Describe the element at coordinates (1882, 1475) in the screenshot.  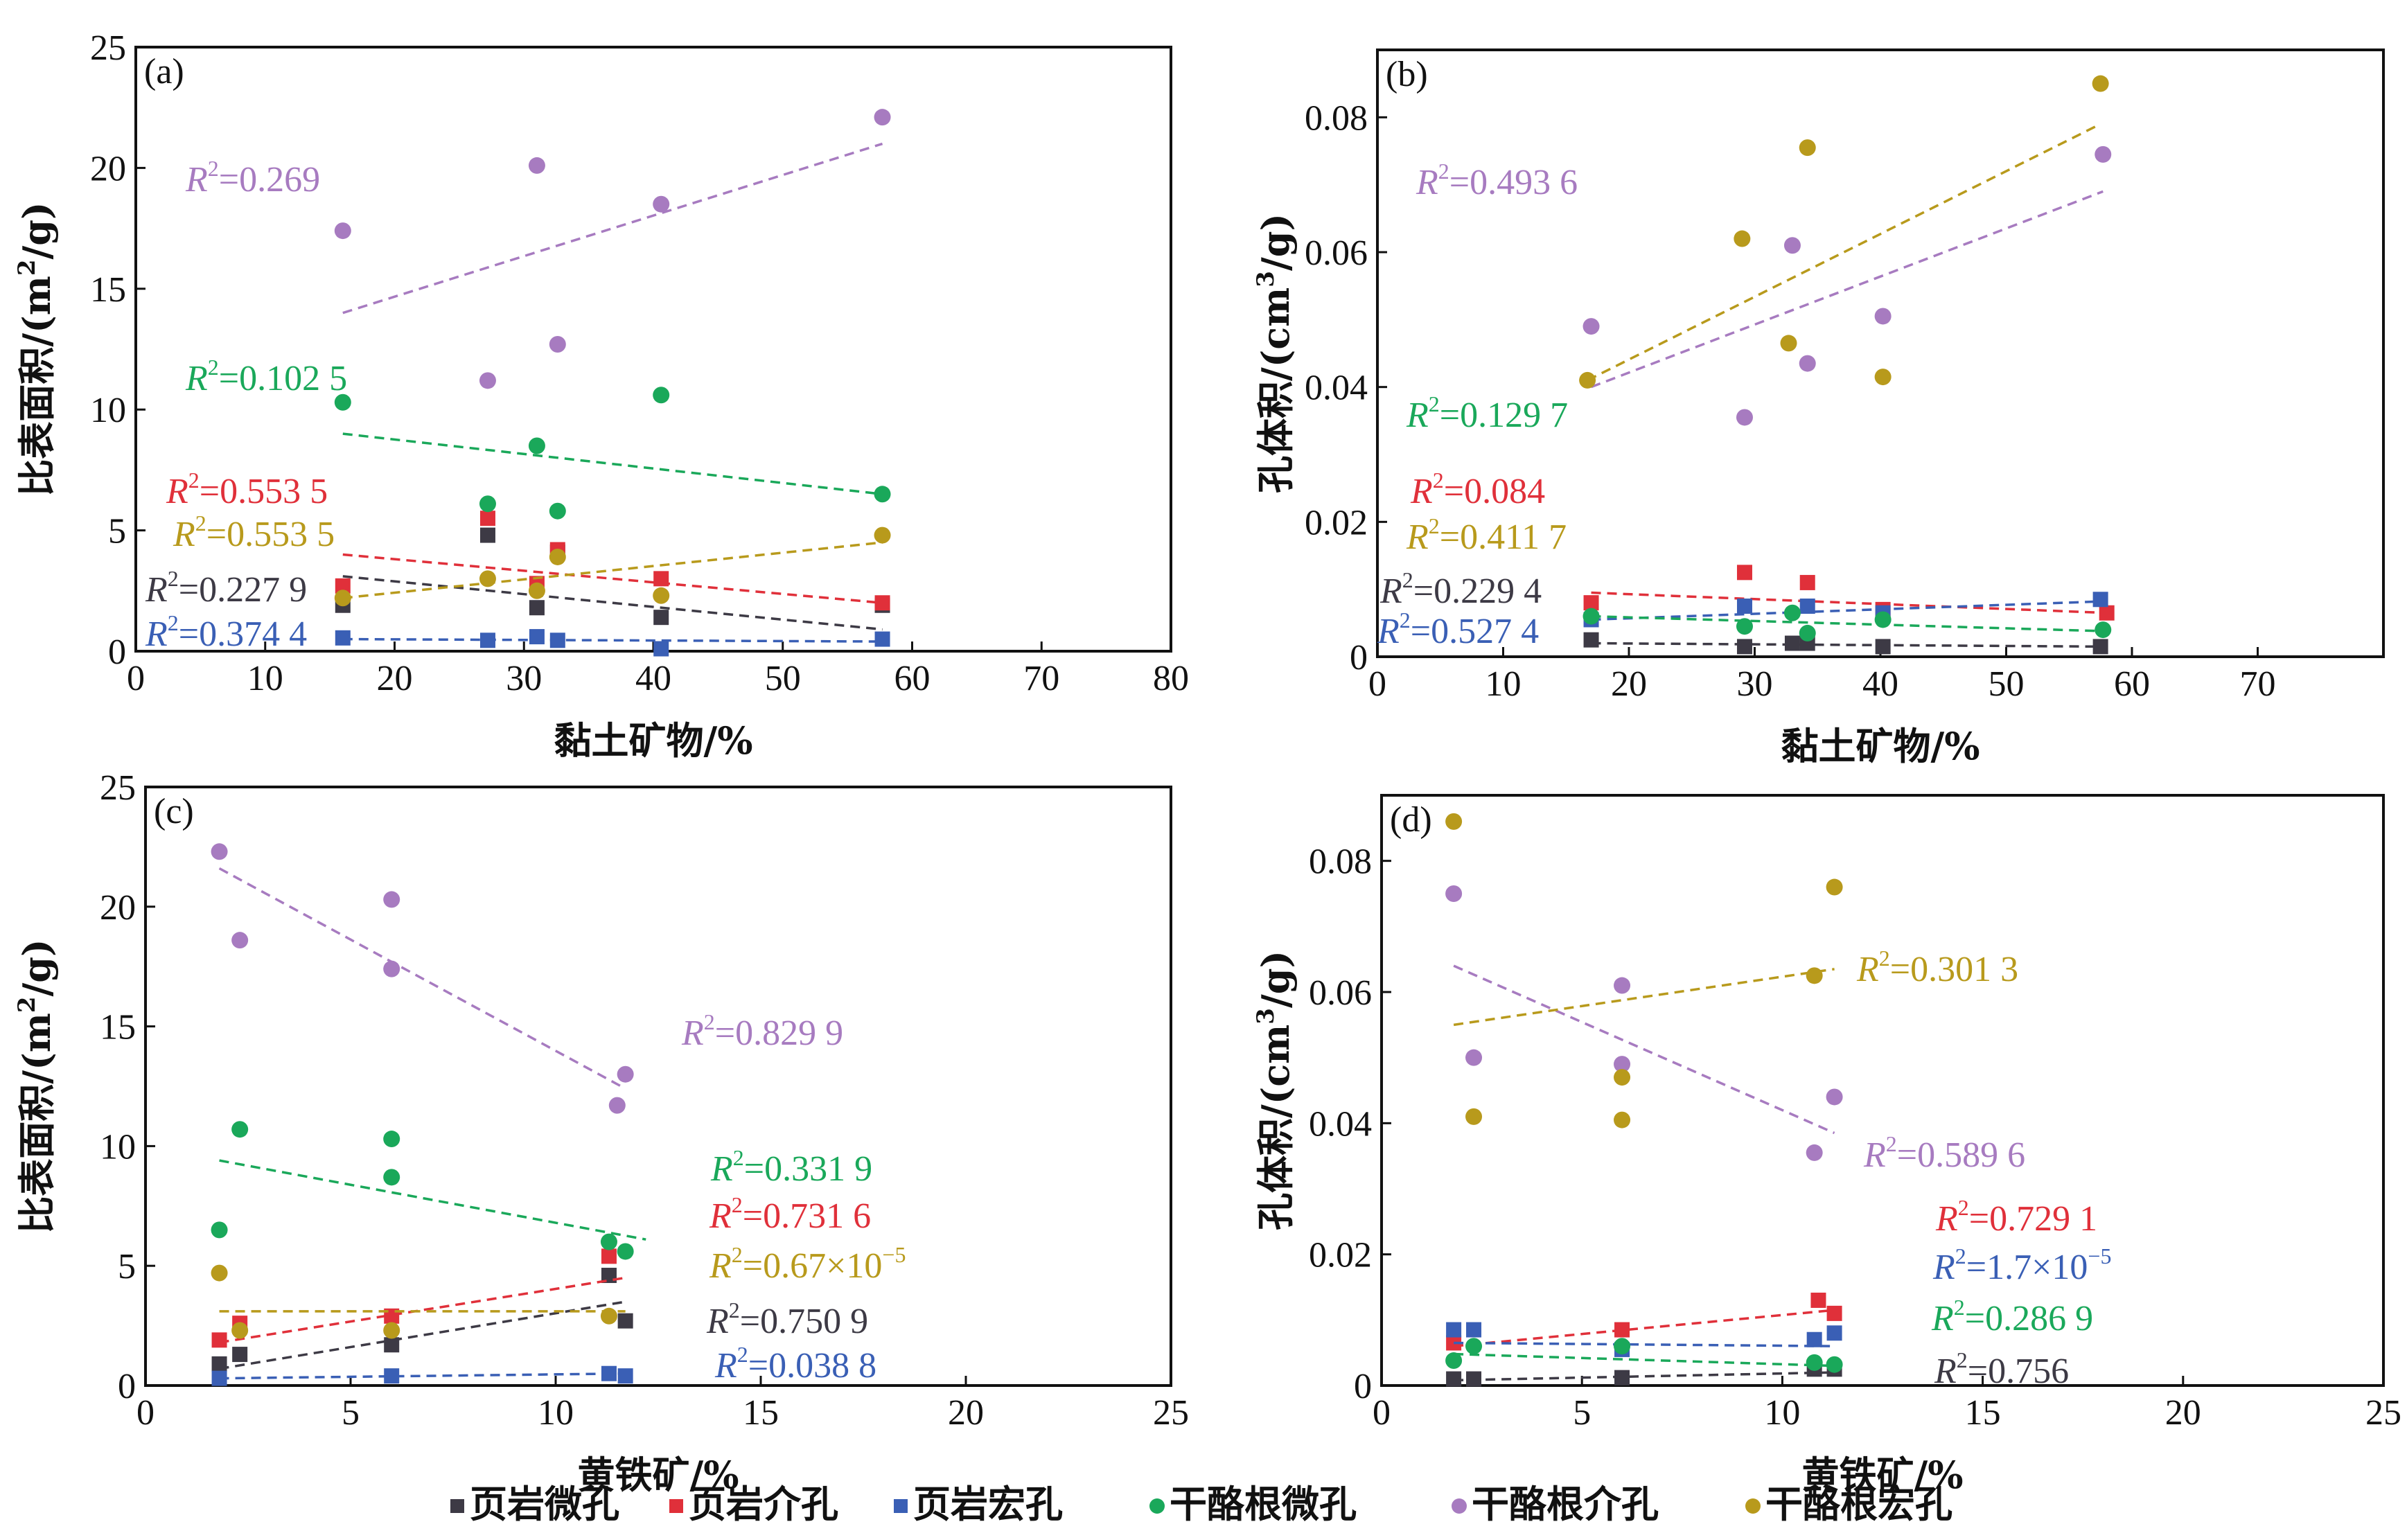
I see `x-axis-label: 黄铁矿/%` at that location.